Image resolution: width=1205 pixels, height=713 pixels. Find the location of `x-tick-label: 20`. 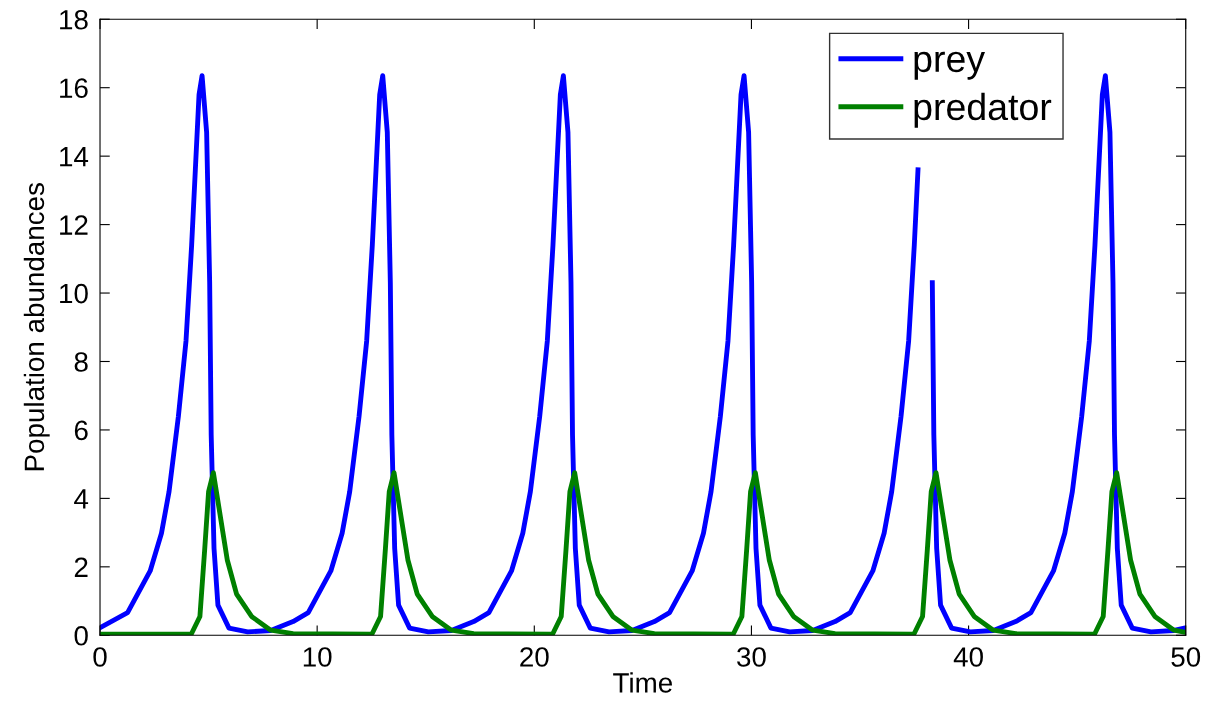

x-tick-label: 20 is located at coordinates (534, 657).